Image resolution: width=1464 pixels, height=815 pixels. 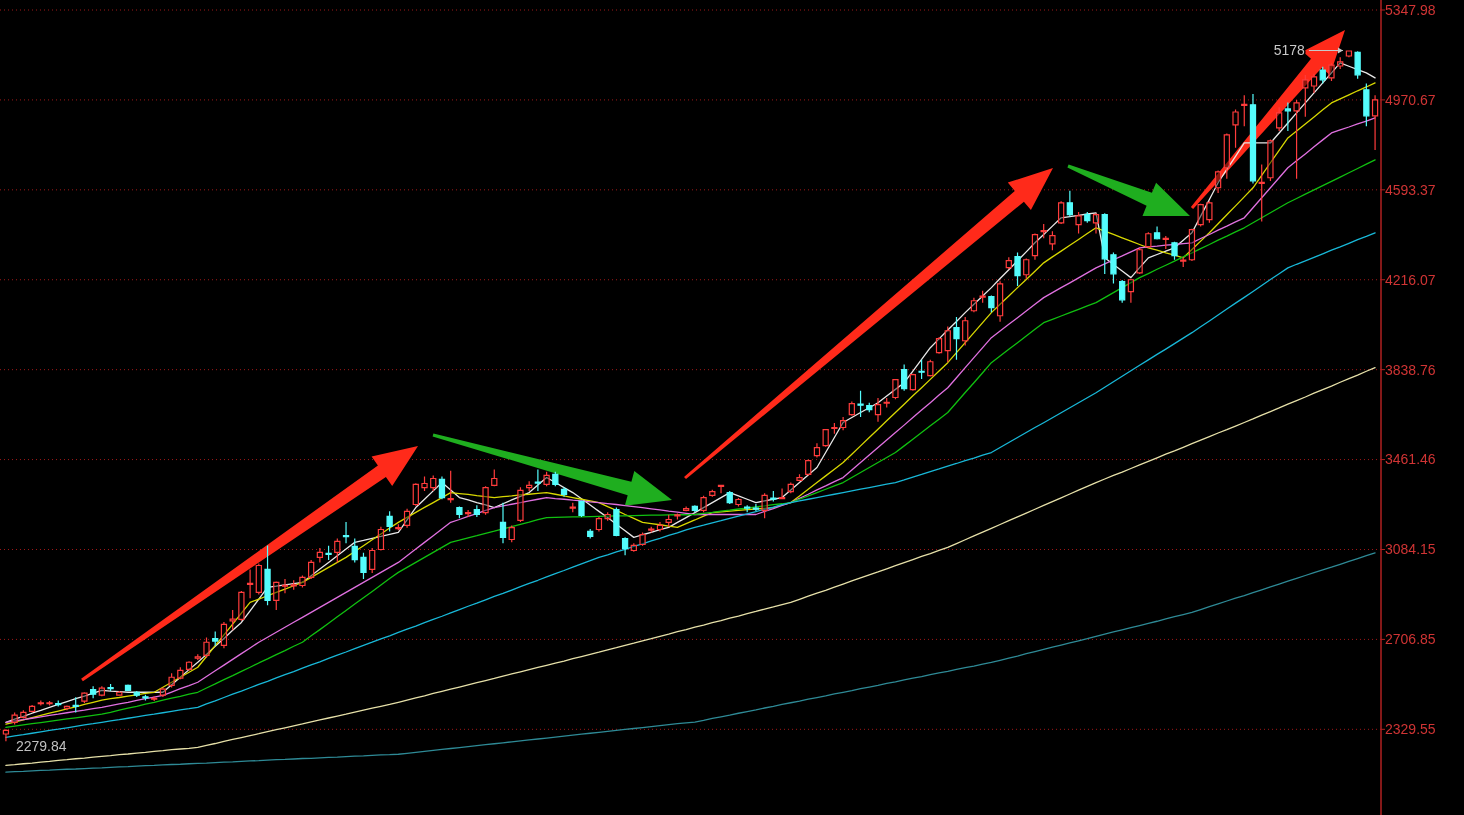 I want to click on y-tick-label: 2329.55, so click(x=1410, y=729).